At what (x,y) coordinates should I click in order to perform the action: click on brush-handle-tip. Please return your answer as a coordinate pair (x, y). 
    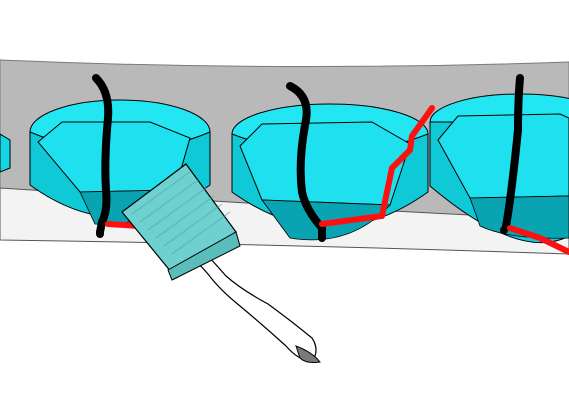
    Looking at the image, I should click on (308, 354).